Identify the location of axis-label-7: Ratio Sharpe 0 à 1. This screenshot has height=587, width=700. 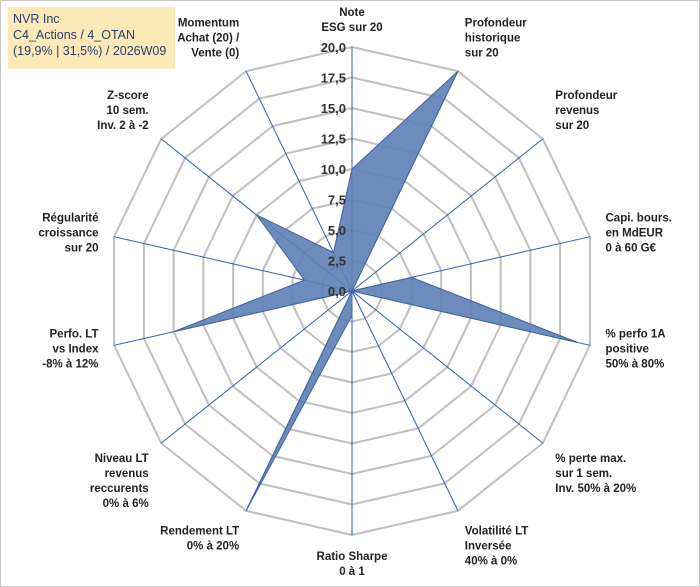
(352, 564).